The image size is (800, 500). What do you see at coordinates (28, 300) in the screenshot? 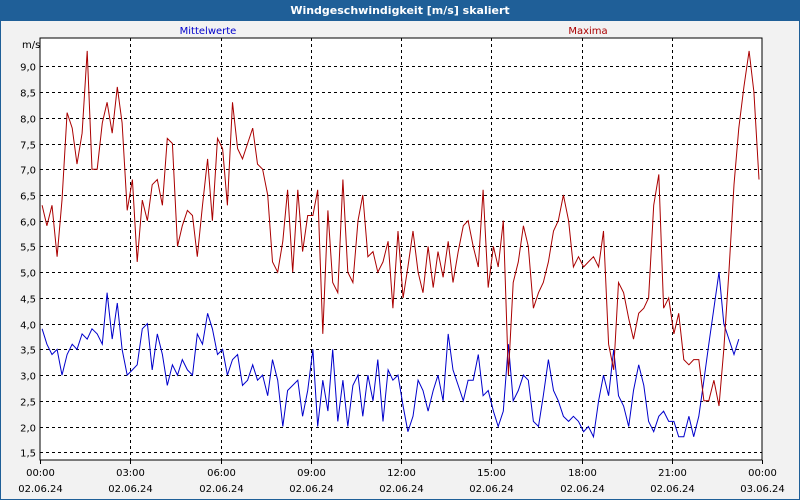
I see `y-tick-label: 4,5` at bounding box center [28, 300].